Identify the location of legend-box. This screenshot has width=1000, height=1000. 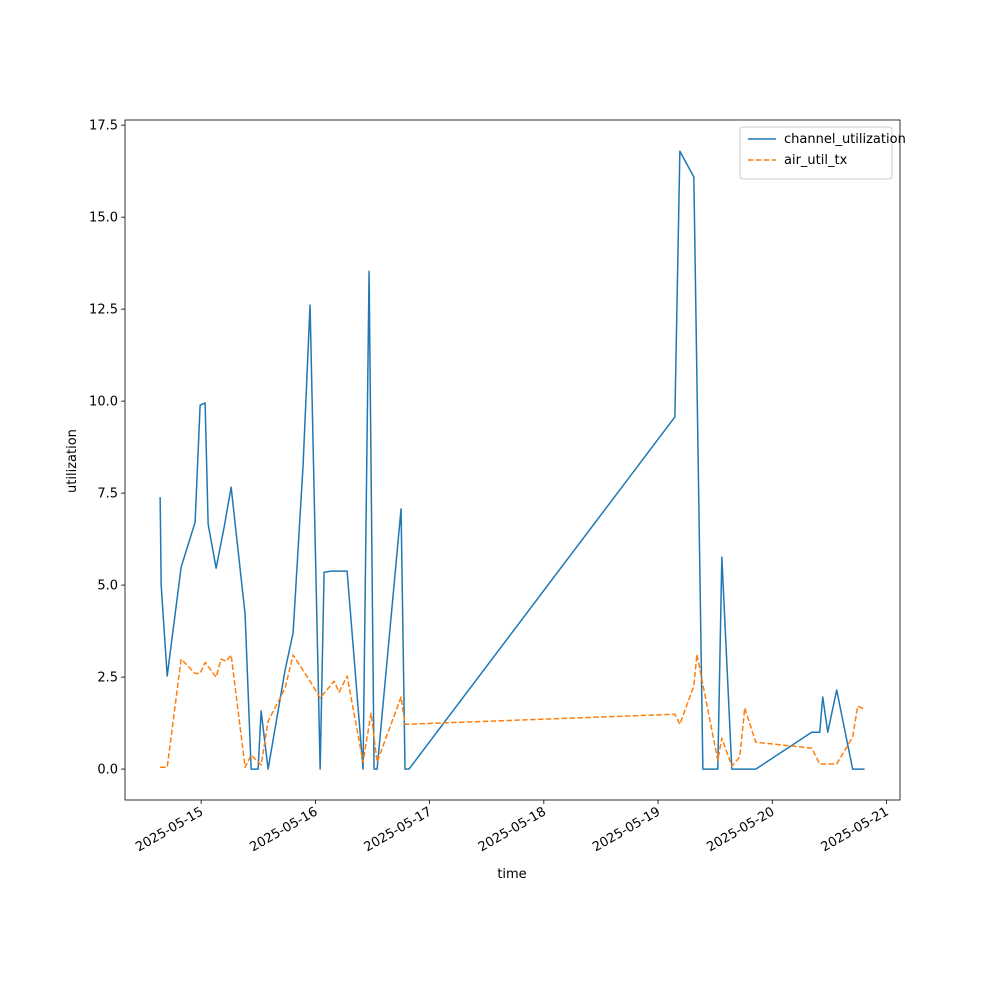
(816, 153).